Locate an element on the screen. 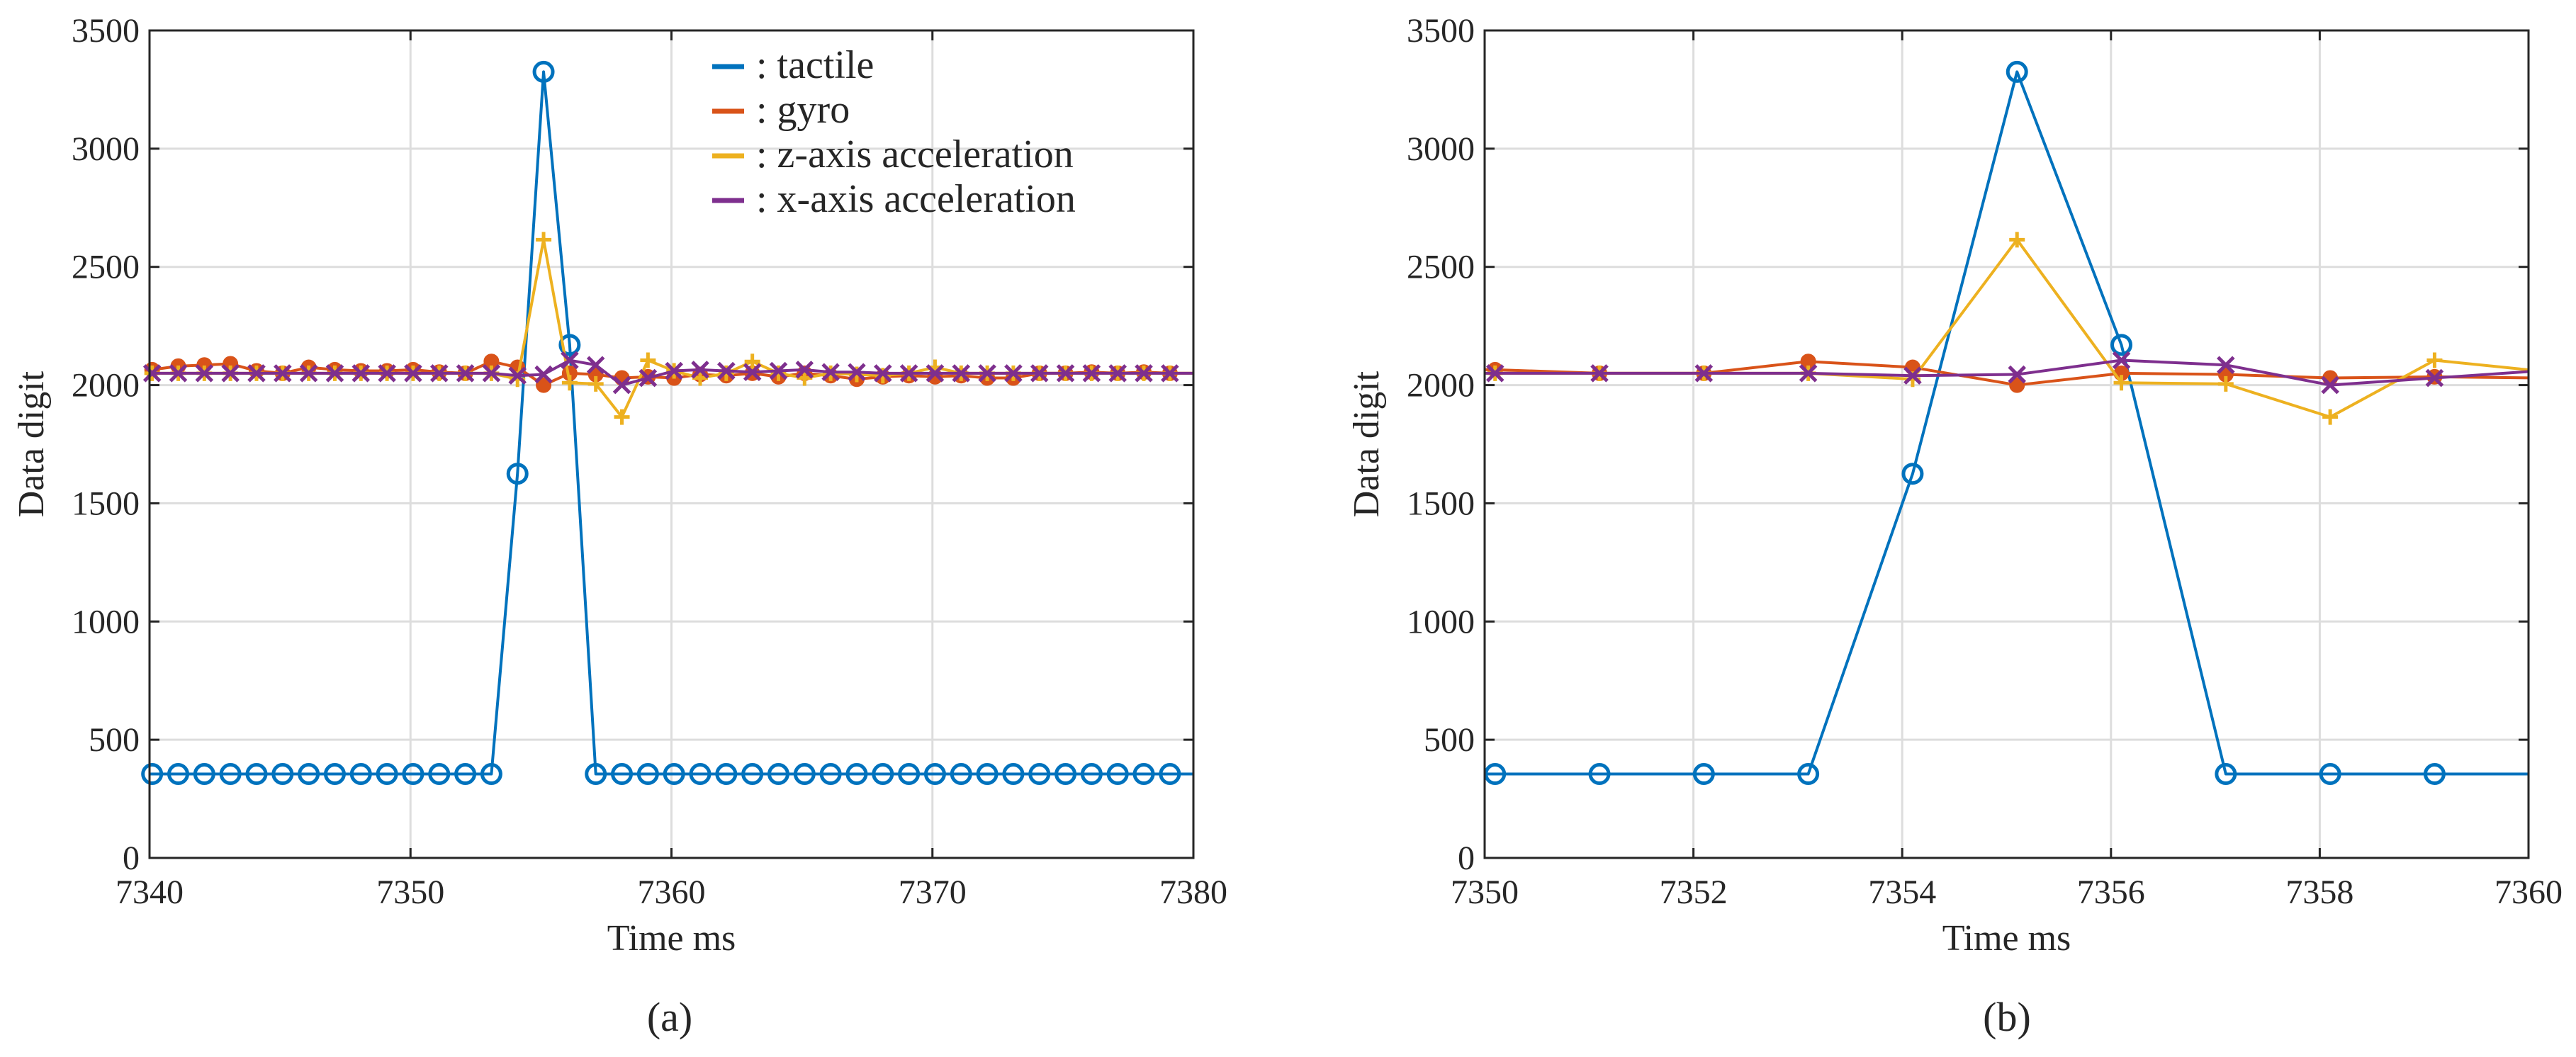  y-tick-label: 3000 is located at coordinates (106, 149).